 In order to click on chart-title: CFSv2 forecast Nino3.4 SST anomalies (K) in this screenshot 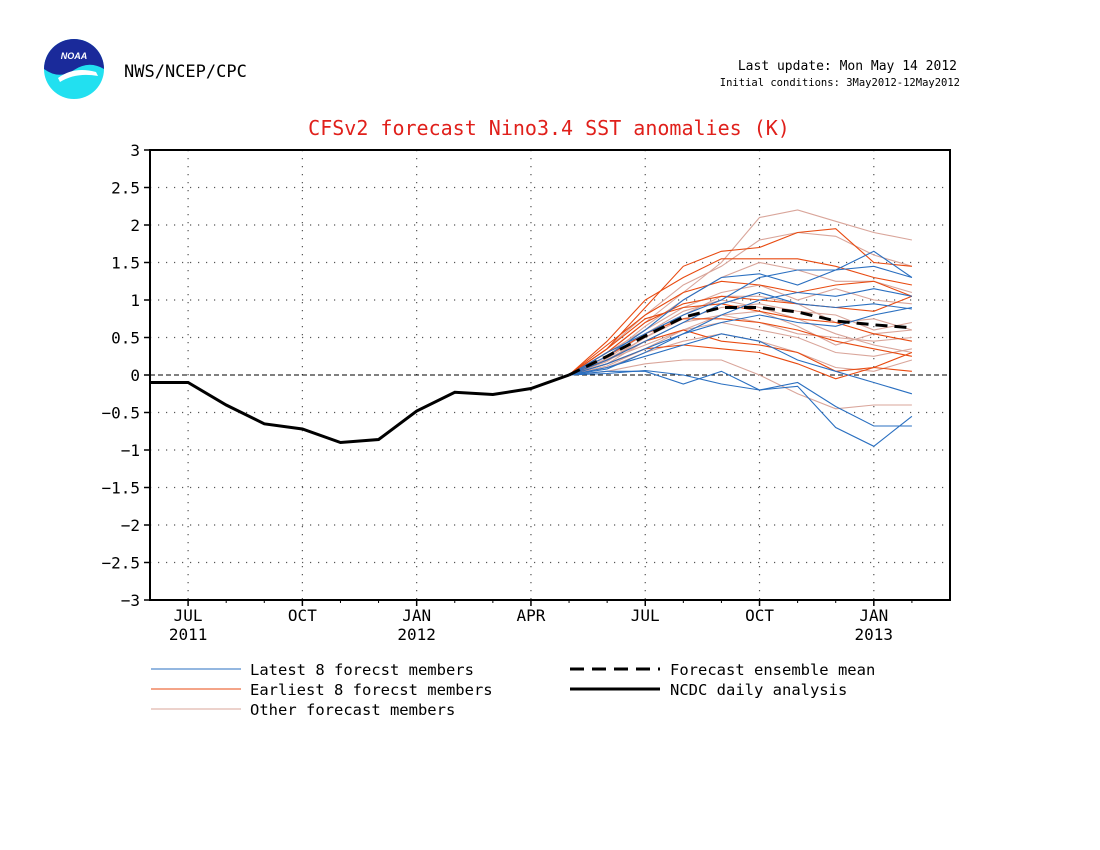, I will do `click(549, 128)`.